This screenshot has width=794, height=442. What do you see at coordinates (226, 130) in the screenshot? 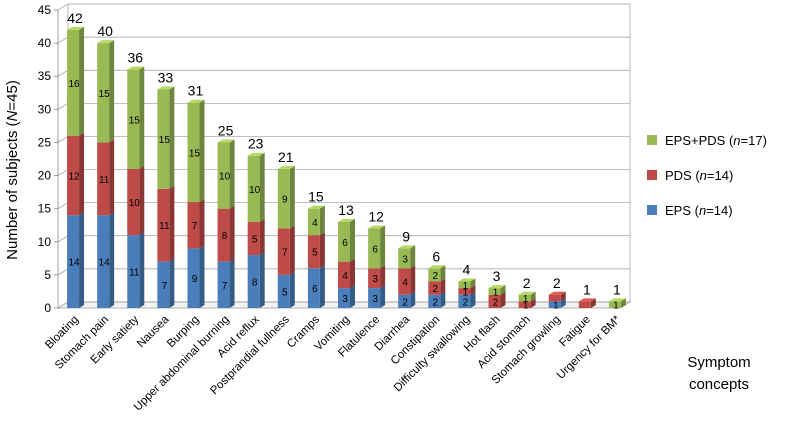
I see `bar-total-label: 25` at bounding box center [226, 130].